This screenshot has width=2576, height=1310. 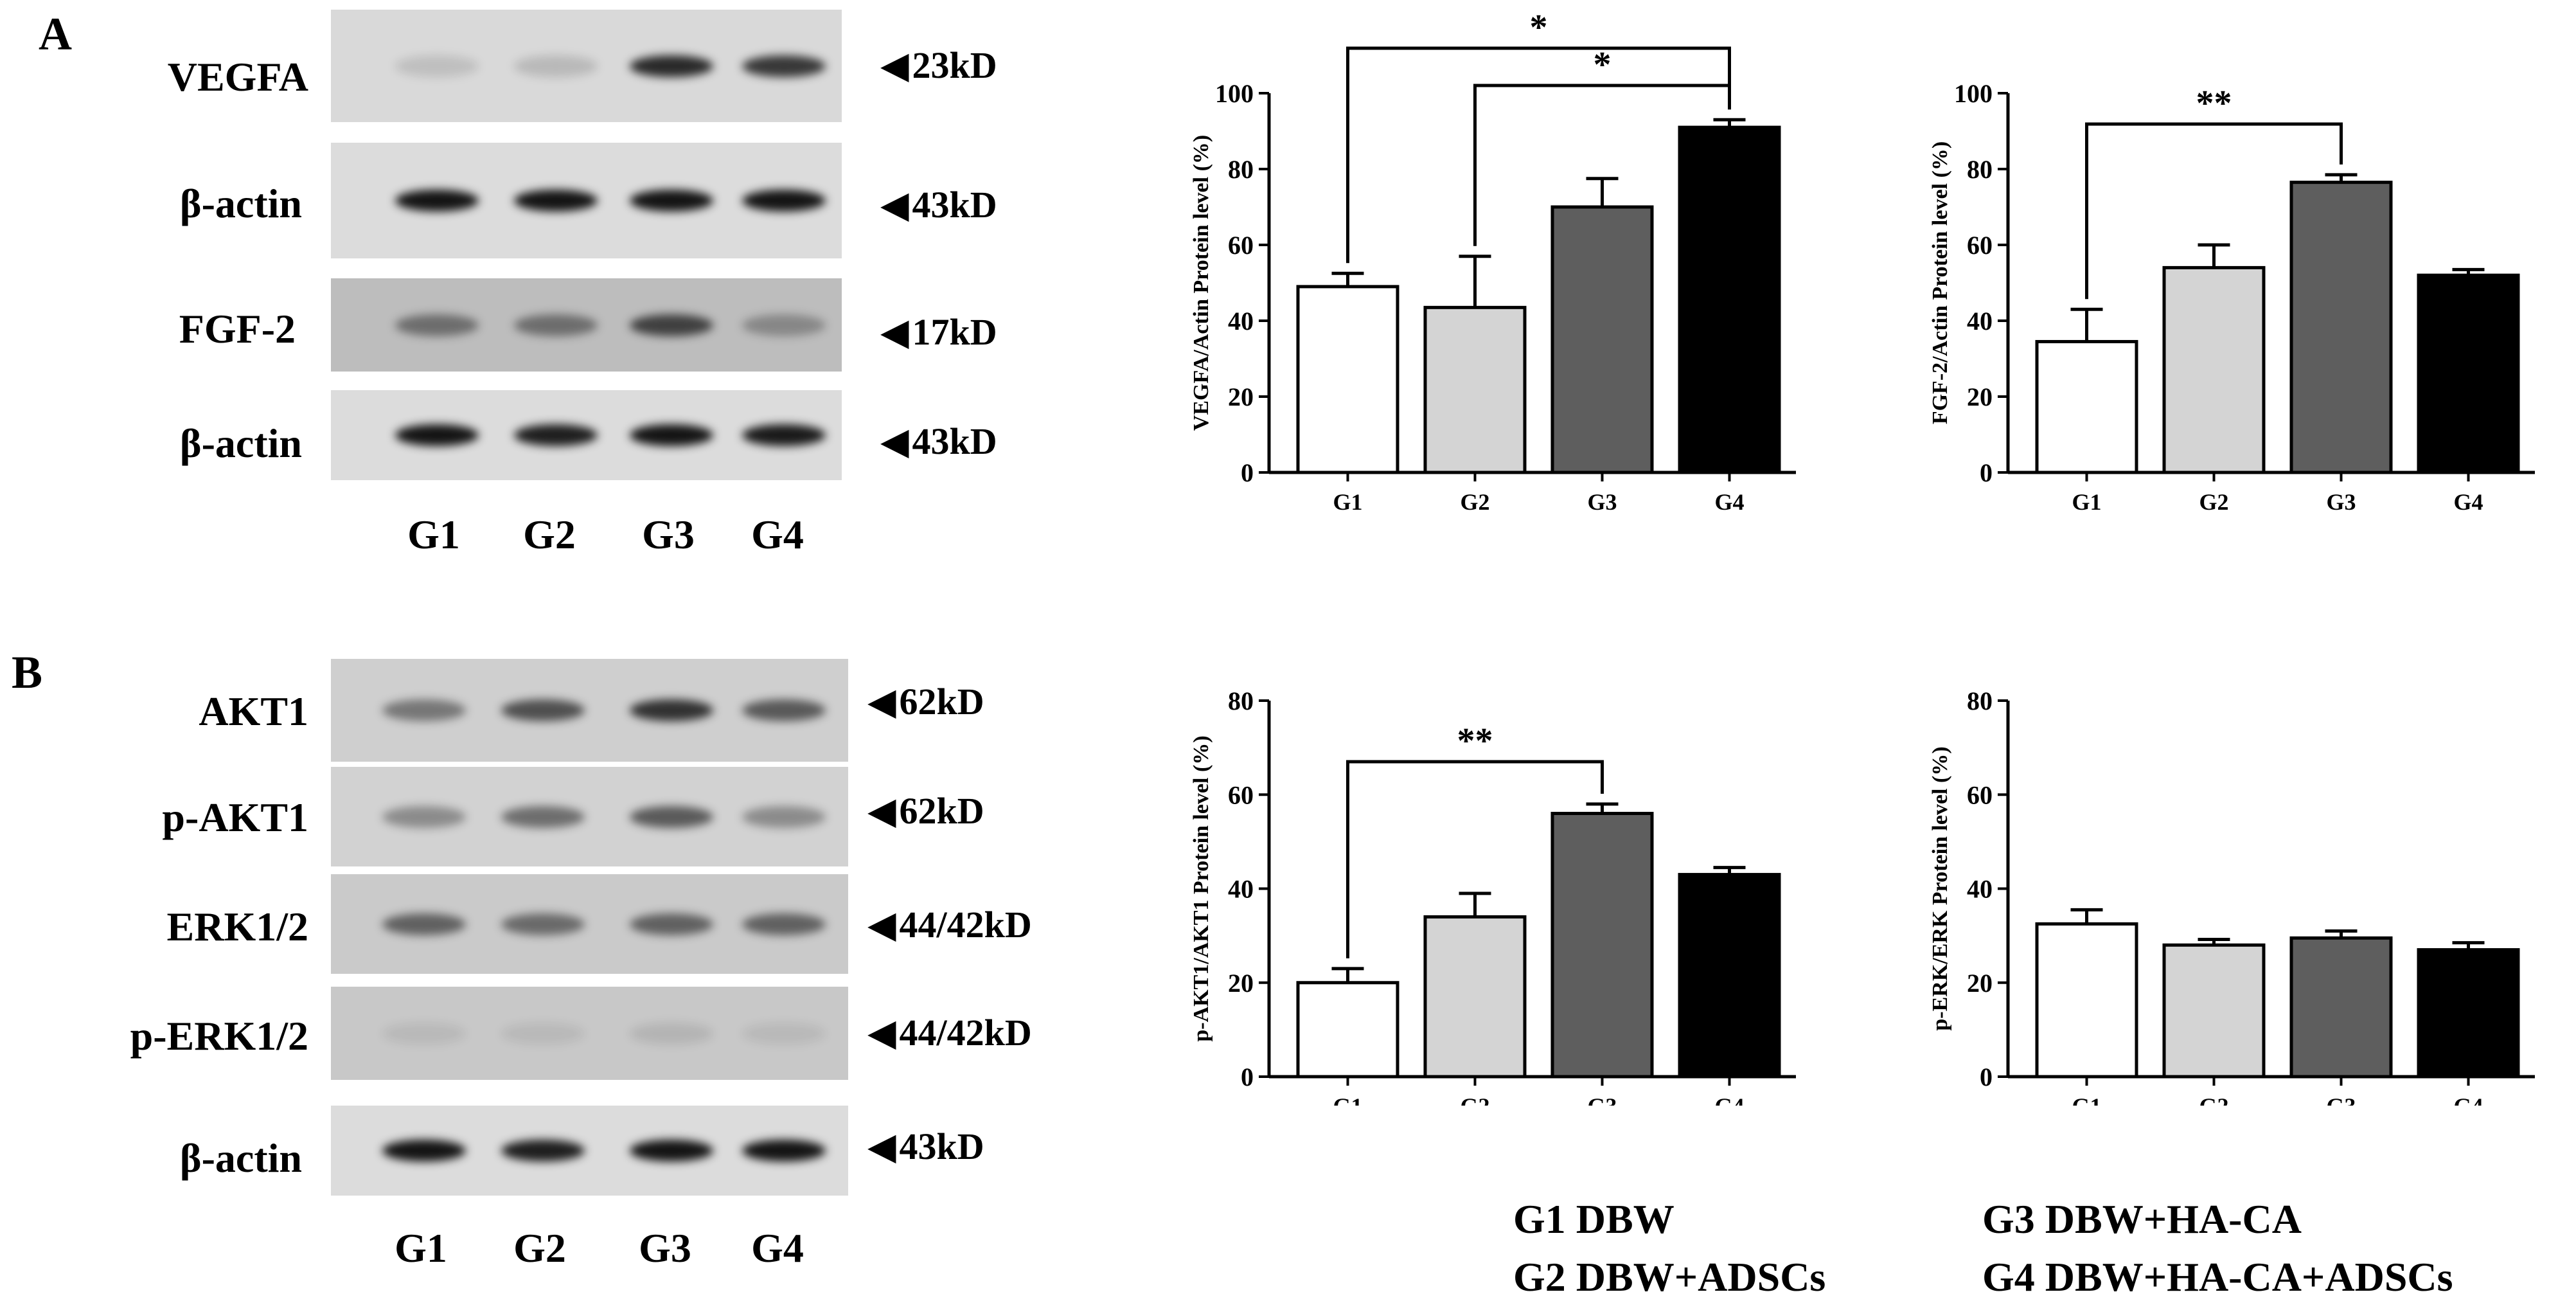 I want to click on blot-size-p-akt1-text: 62kD, so click(x=942, y=811).